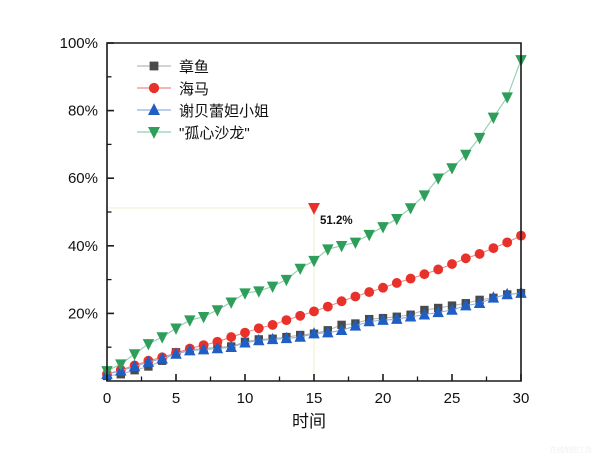 The width and height of the screenshot is (600, 459). Describe the element at coordinates (571, 449) in the screenshot. I see `watermark: 在线制图工具` at that location.